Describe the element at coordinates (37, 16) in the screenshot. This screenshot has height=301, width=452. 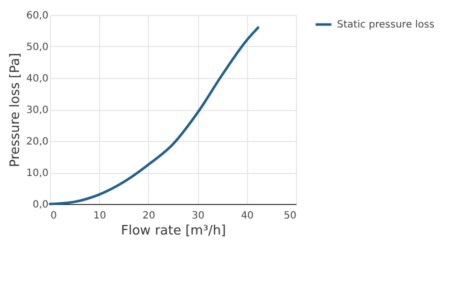
I see `y-tick-label: 60,0` at that location.